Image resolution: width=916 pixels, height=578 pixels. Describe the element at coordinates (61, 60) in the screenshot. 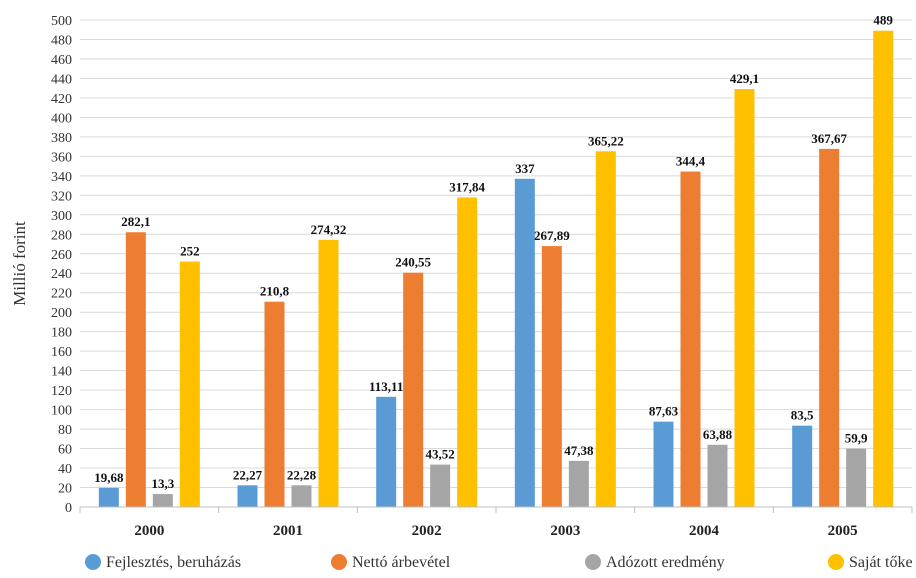

I see `y-tick-label: 460` at that location.